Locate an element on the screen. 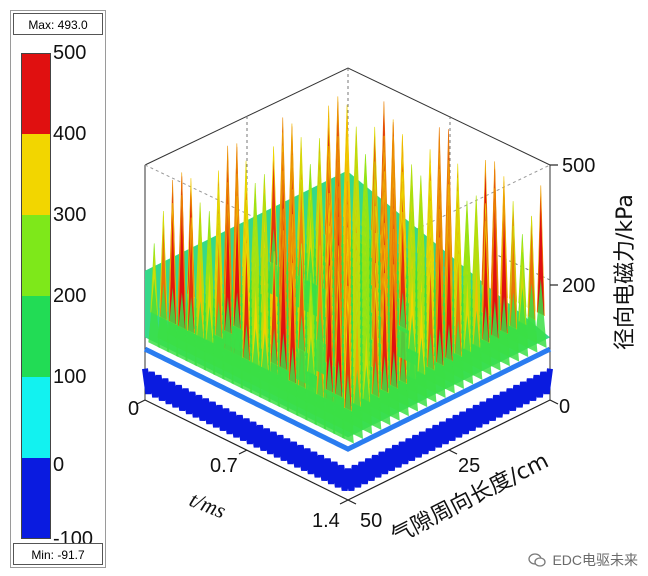 The image size is (648, 576). z-tick-200: 200 is located at coordinates (578, 286).